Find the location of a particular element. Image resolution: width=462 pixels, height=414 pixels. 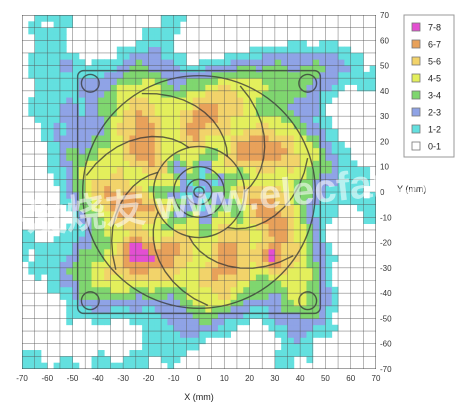

fan-blade is located at coordinates (180, 259).